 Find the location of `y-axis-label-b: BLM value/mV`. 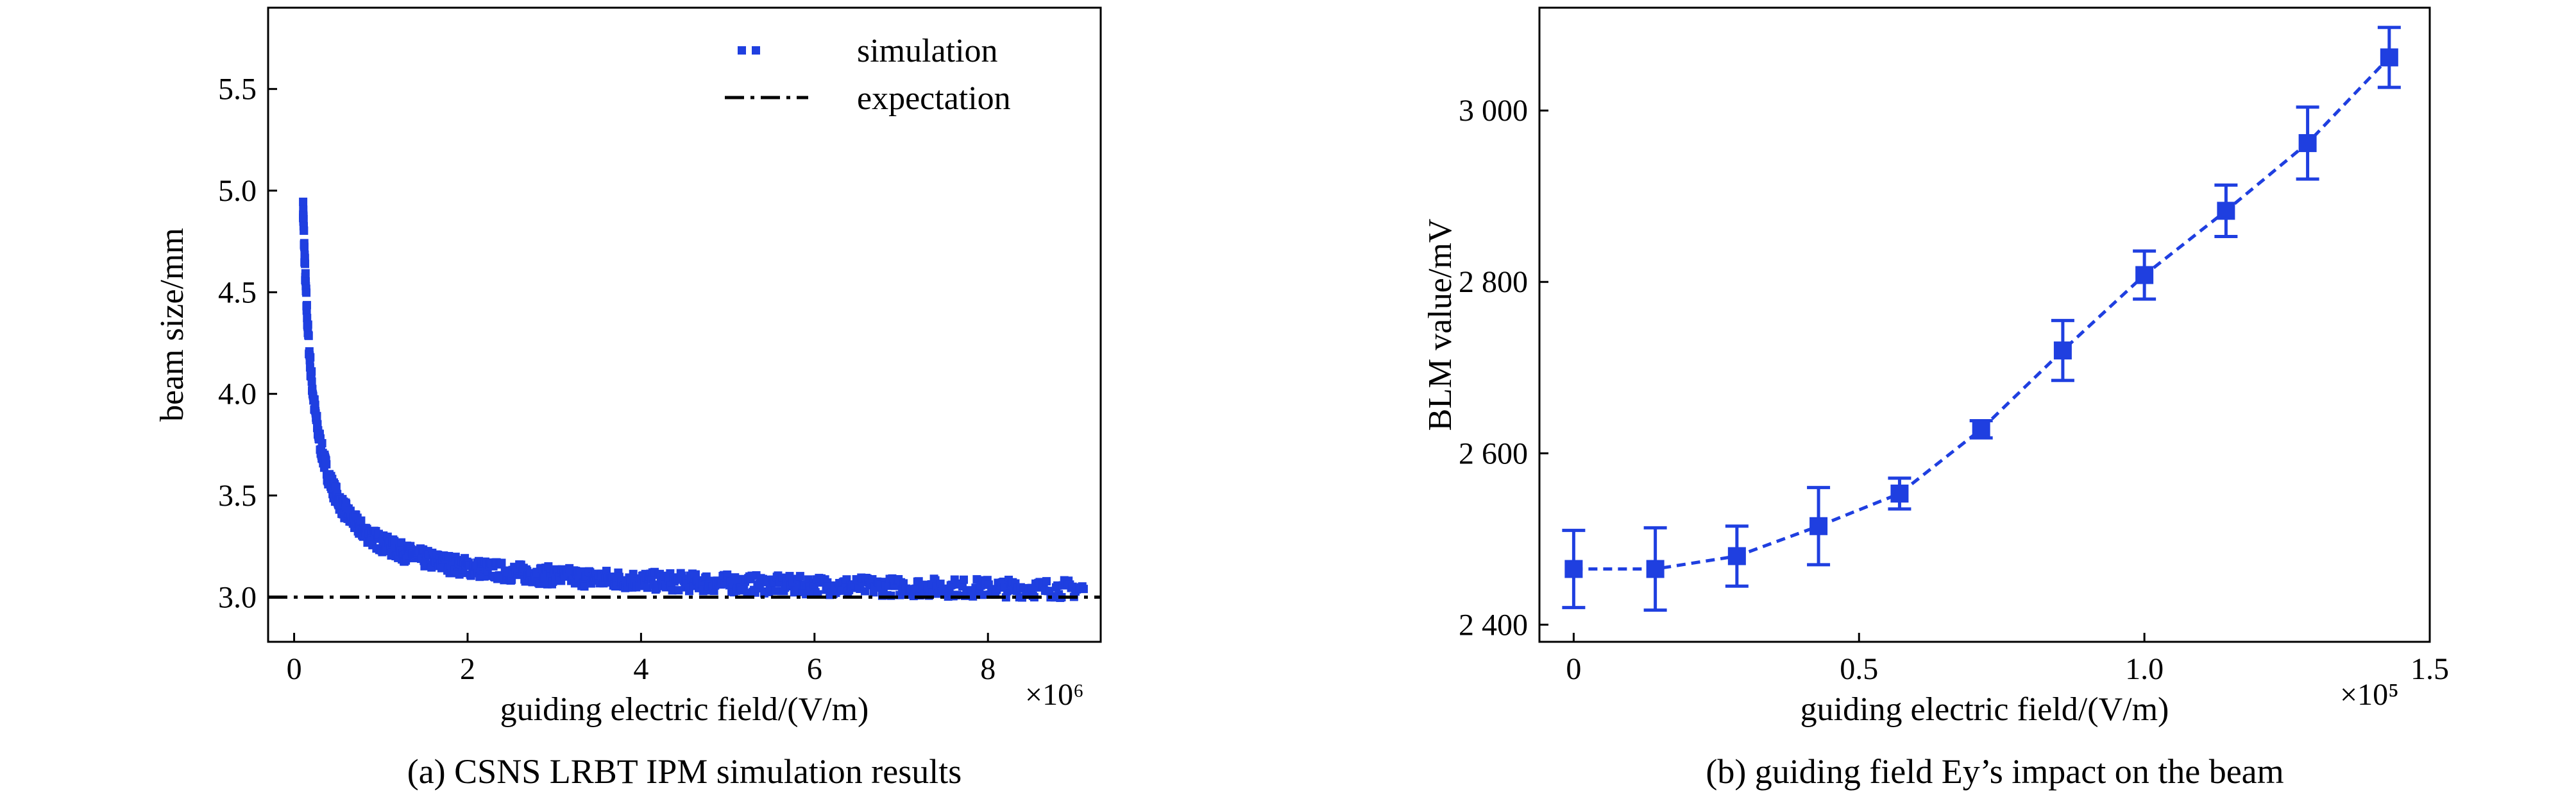

y-axis-label-b: BLM value/mV is located at coordinates (1440, 325).